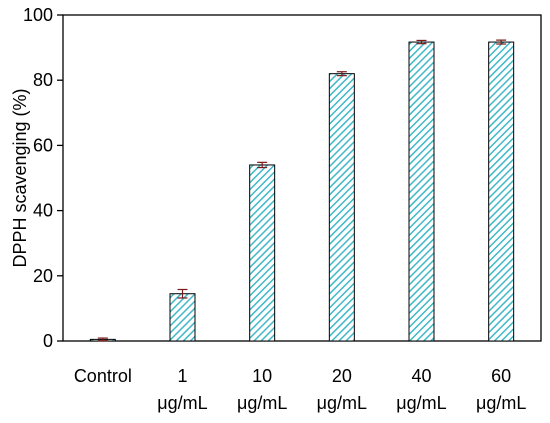 Image resolution: width=550 pixels, height=423 pixels. What do you see at coordinates (43, 211) in the screenshot?
I see `y-tick-label: 40` at bounding box center [43, 211].